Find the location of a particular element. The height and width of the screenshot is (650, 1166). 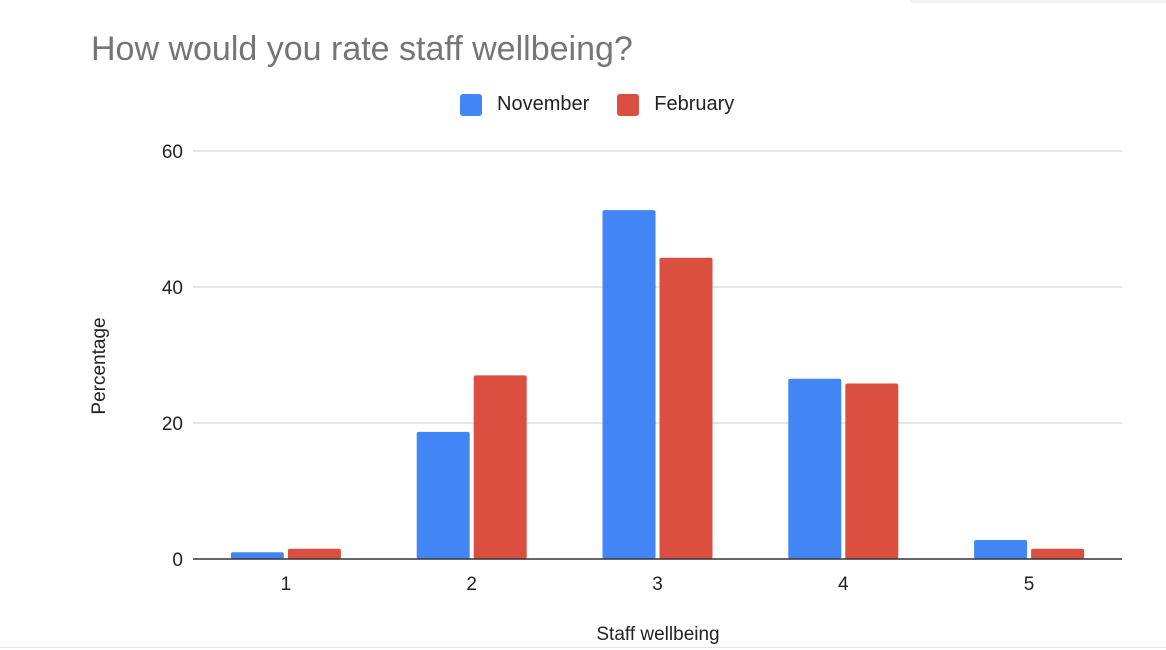

legend-label-february: February is located at coordinates (694, 104).